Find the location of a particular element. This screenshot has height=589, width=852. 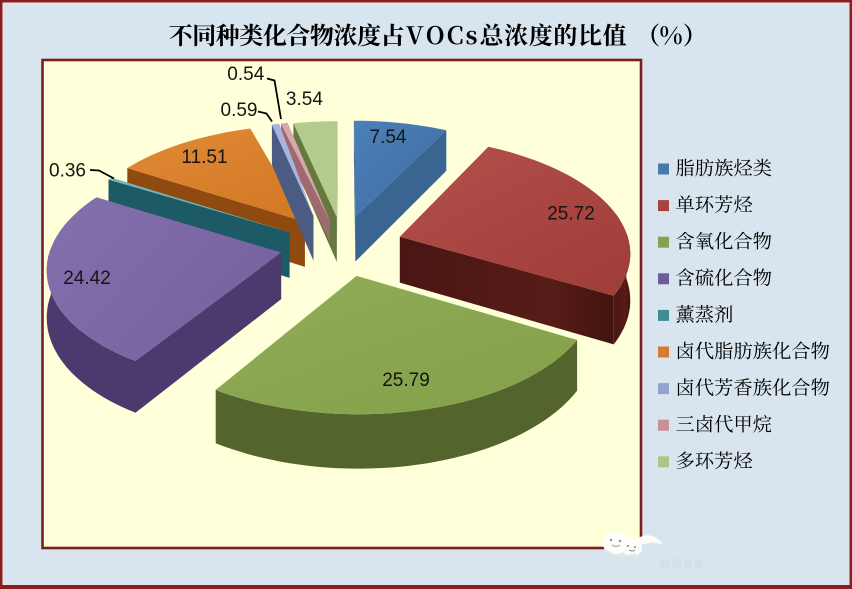

svg-text: 24.42 is located at coordinates (87, 278).